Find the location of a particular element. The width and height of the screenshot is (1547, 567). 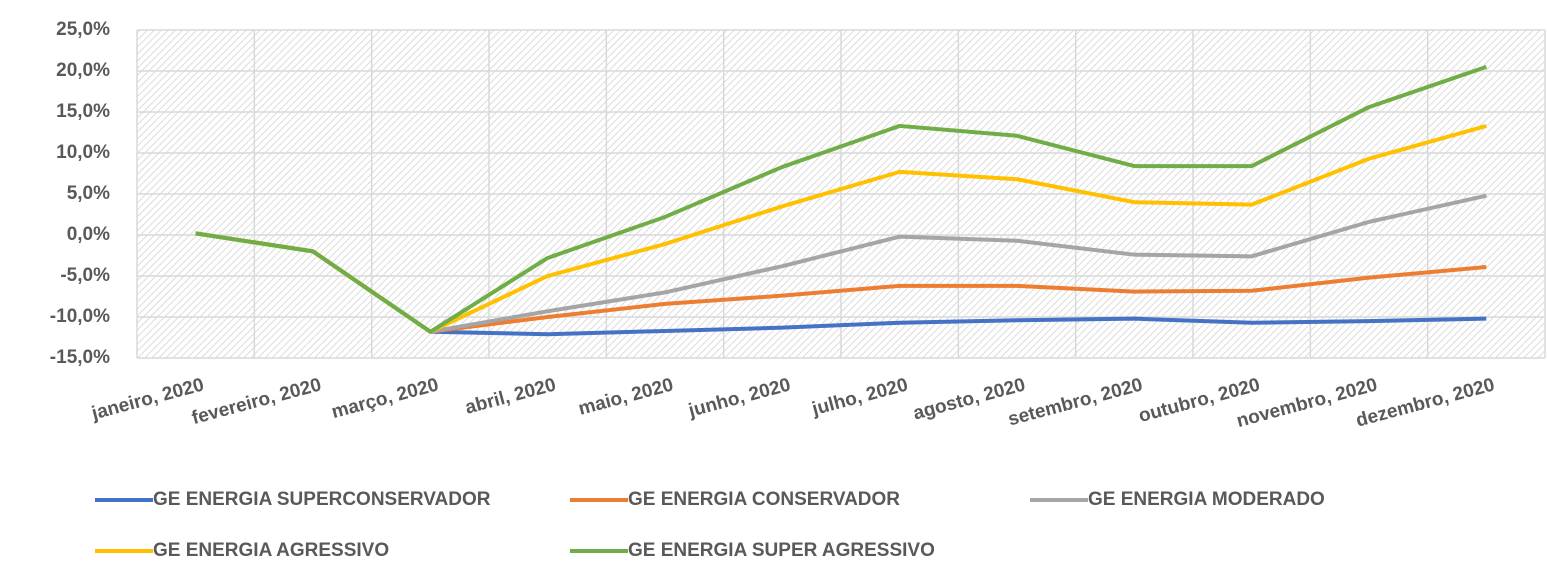

y-tick-label: 5,0% is located at coordinates (88, 193).